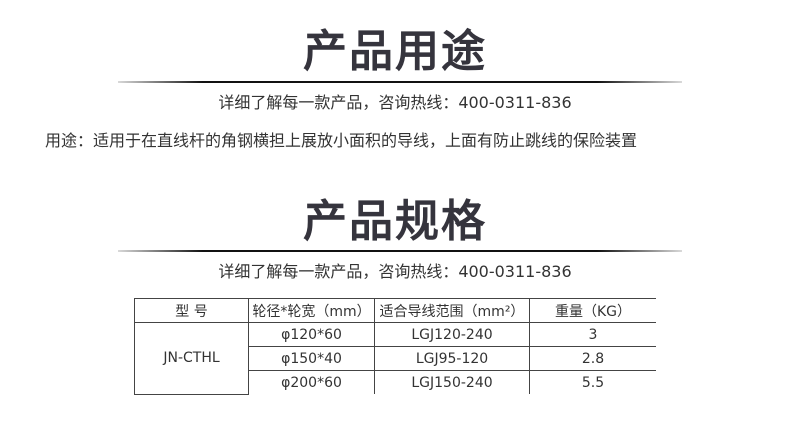 This screenshot has height=437, width=790. Describe the element at coordinates (341, 140) in the screenshot. I see `usage-text: 用途：适用于在直线杆的角钢横担上展放小面积的导线，上面有防止跳线的保险装置` at that location.